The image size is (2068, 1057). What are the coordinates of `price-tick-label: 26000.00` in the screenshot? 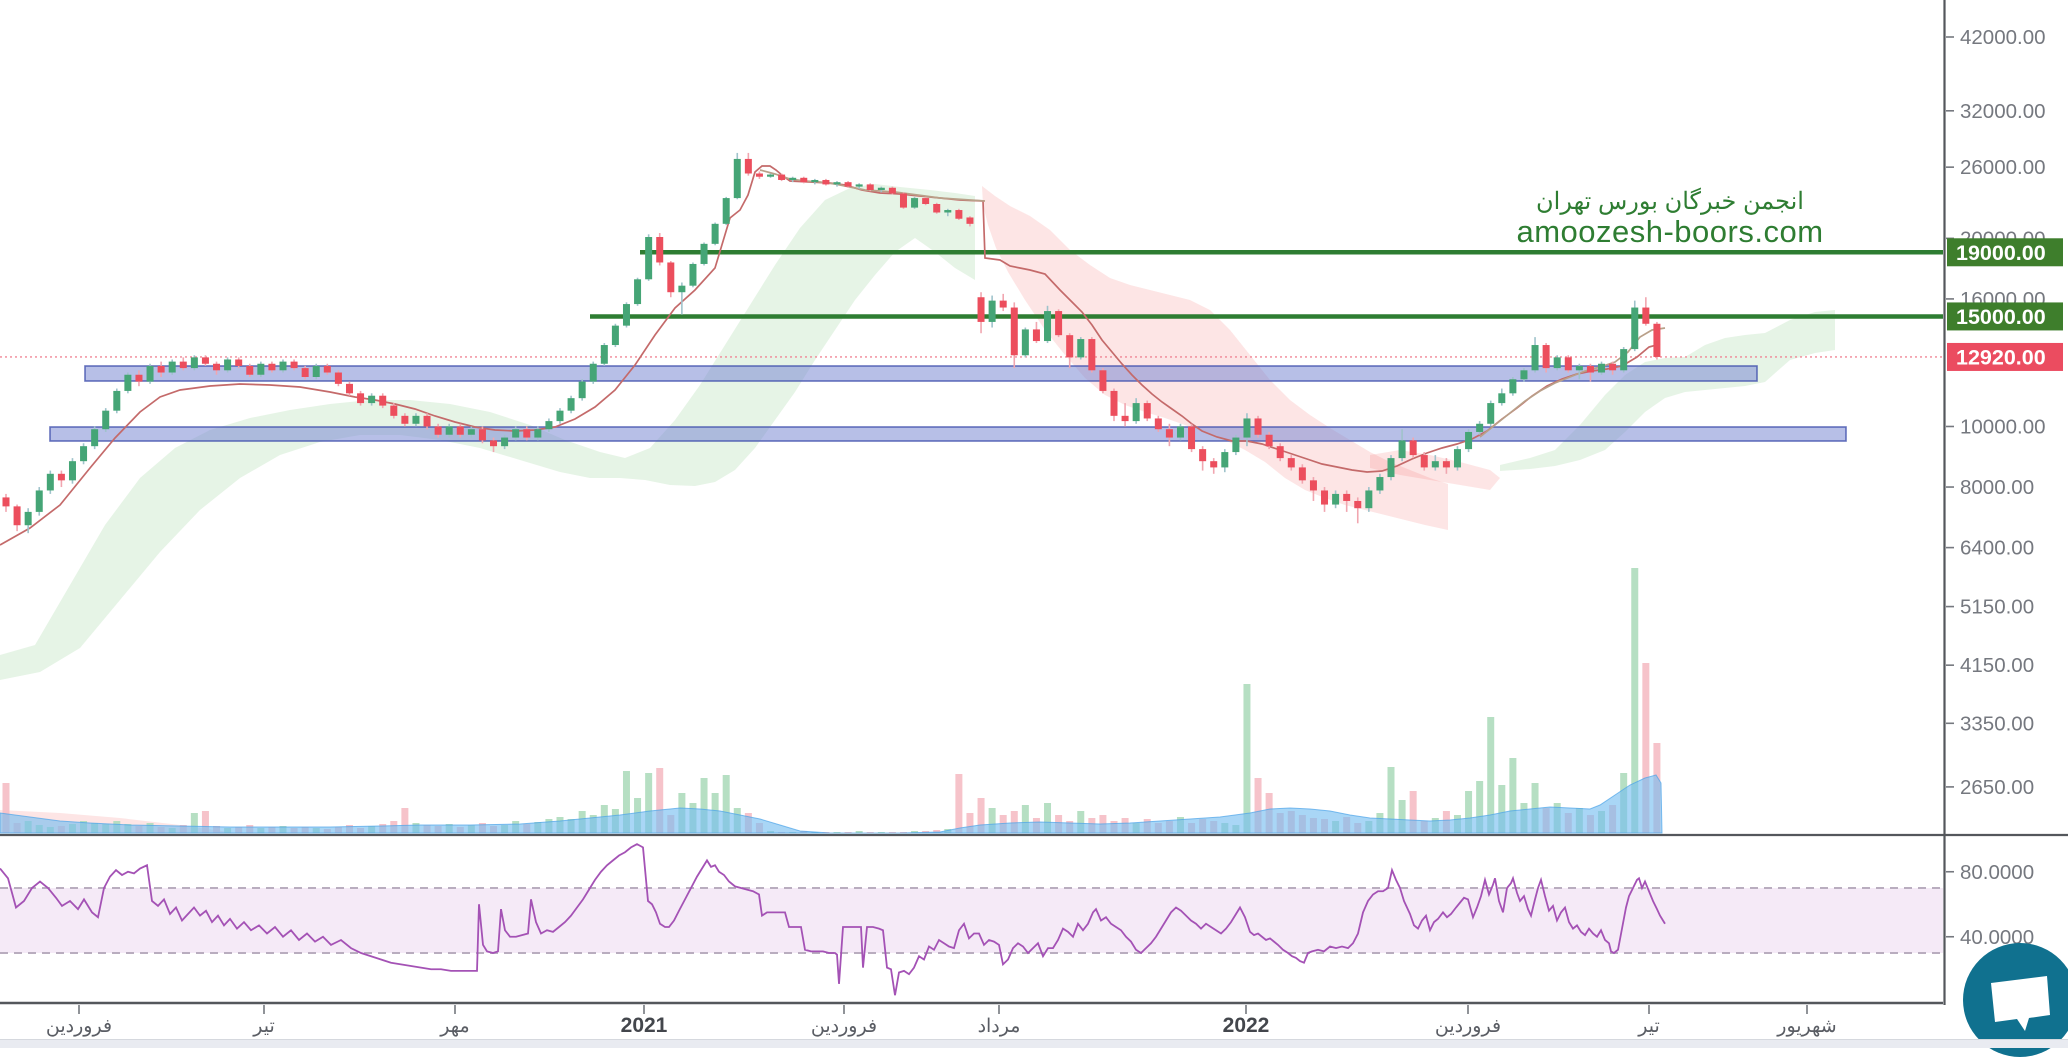 It's located at (2003, 167).